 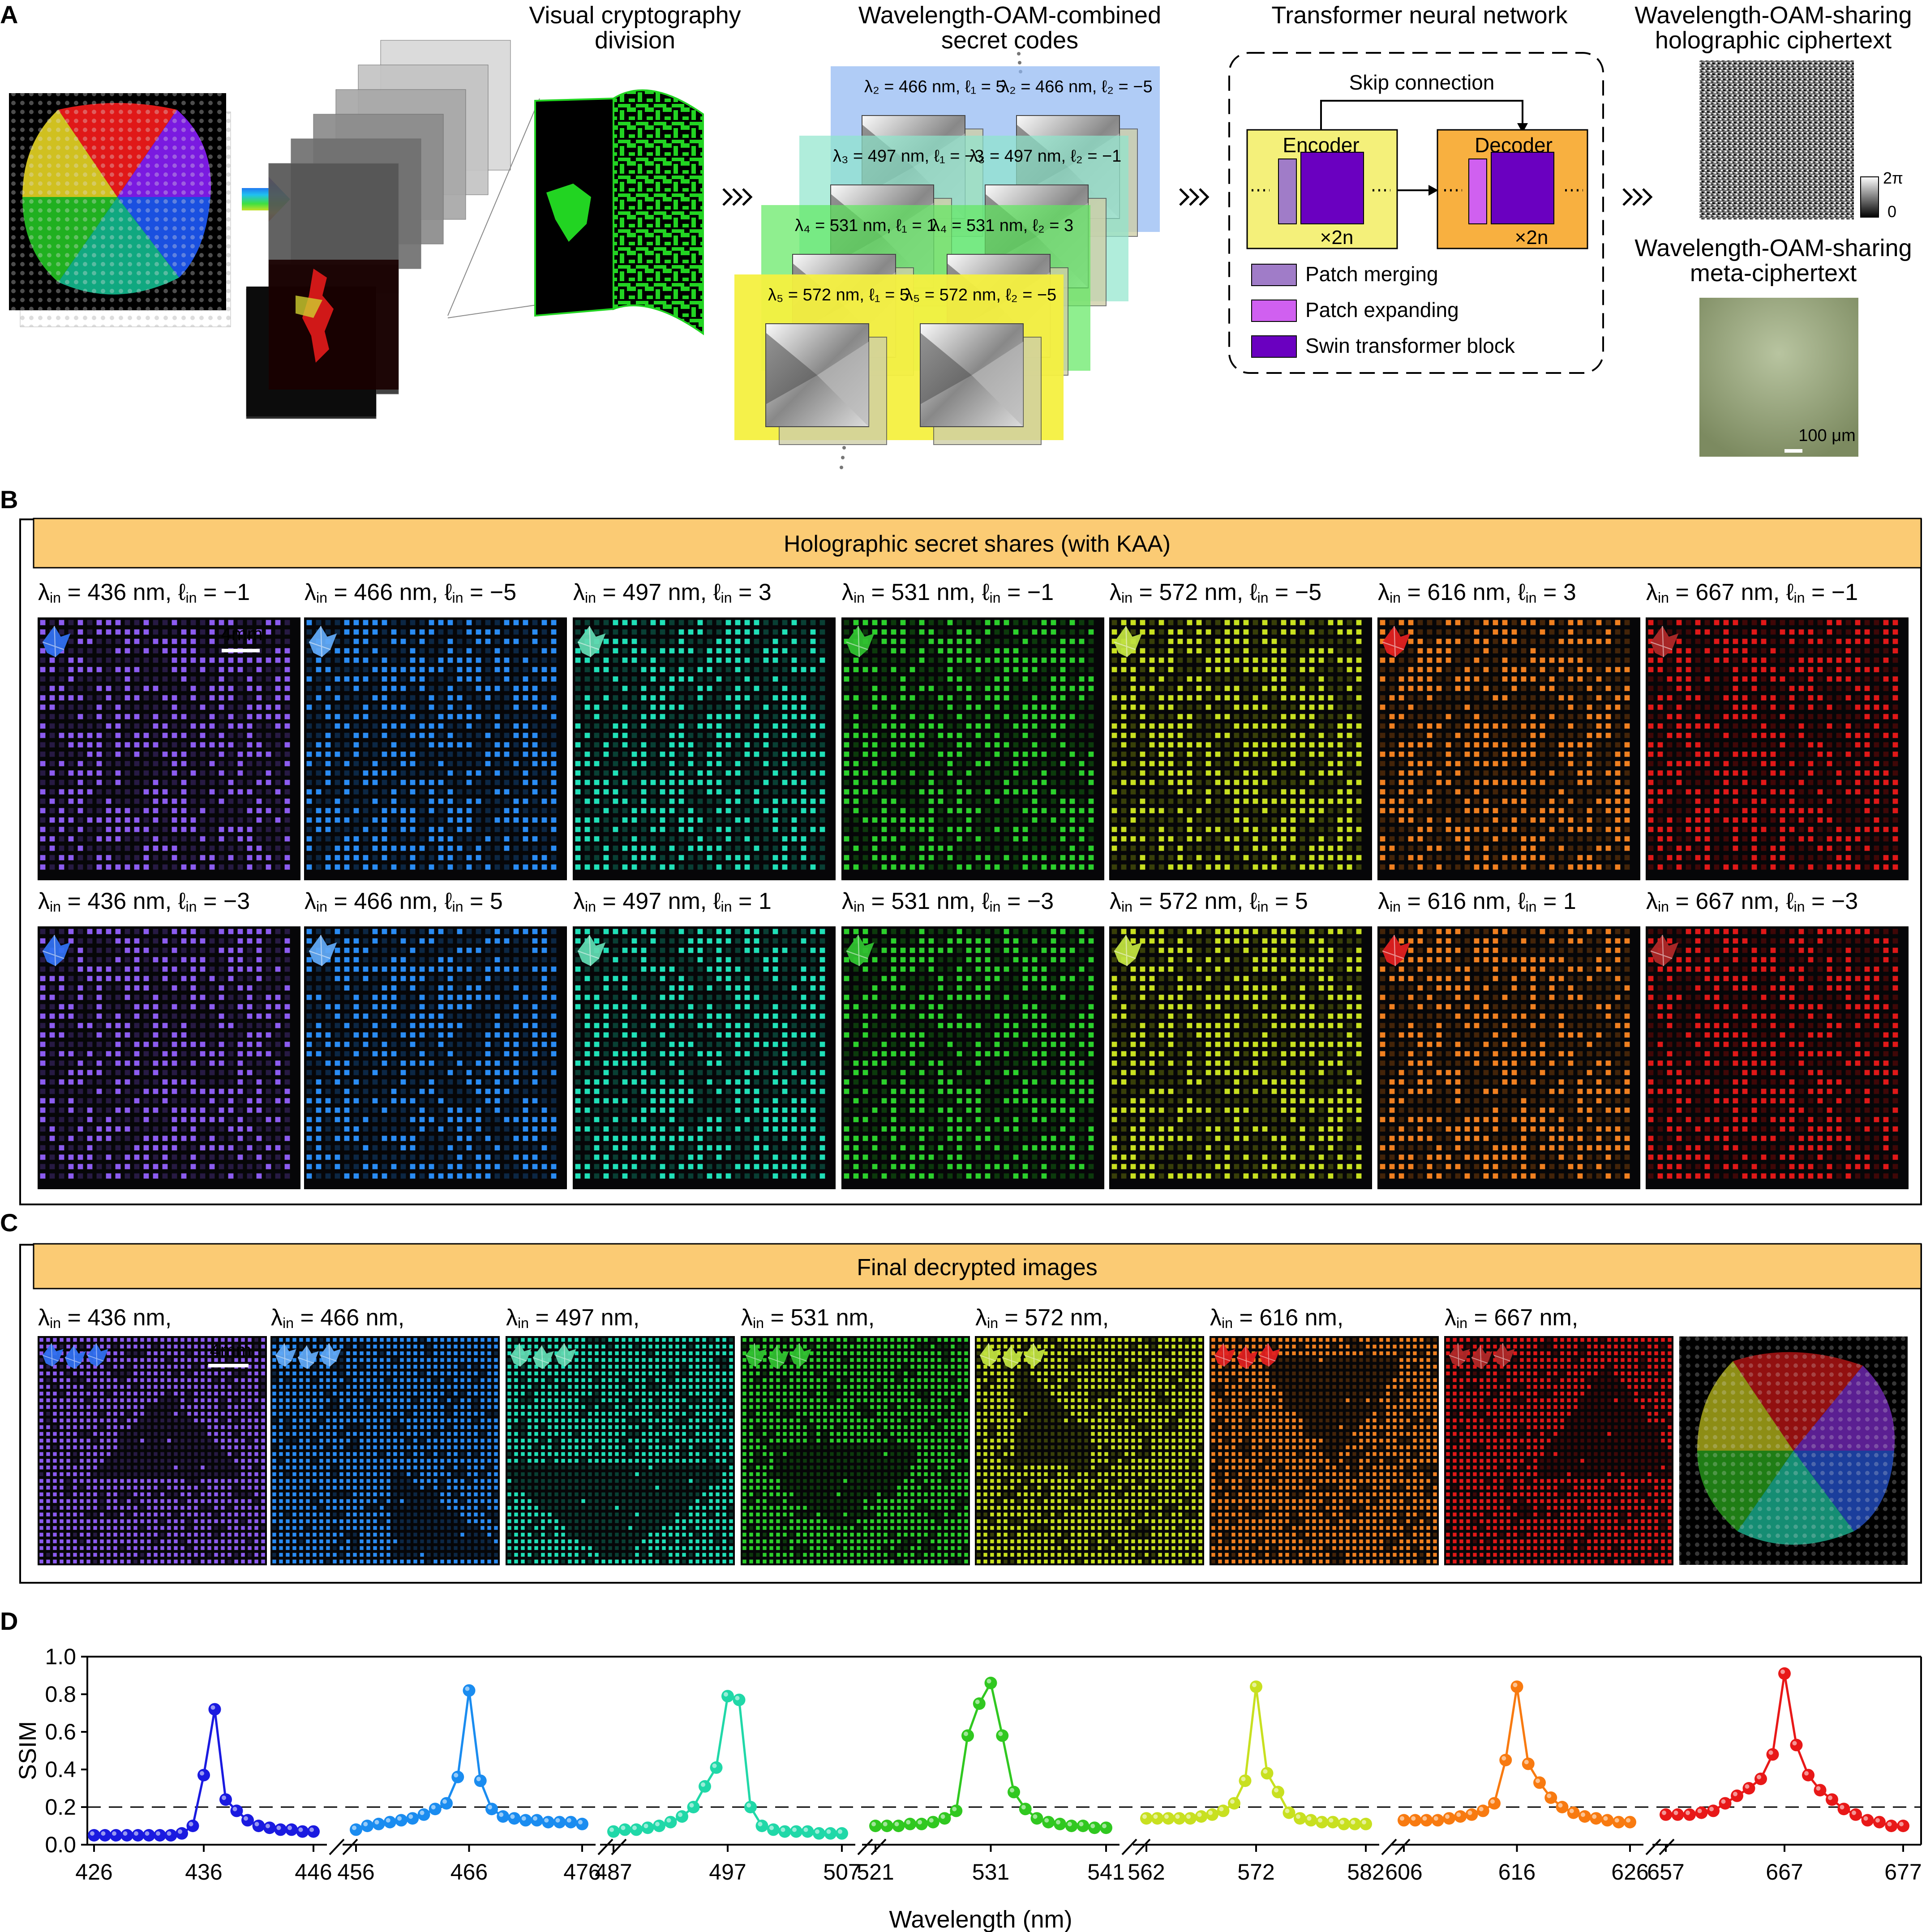 I want to click on share-stack, so click(x=393, y=230).